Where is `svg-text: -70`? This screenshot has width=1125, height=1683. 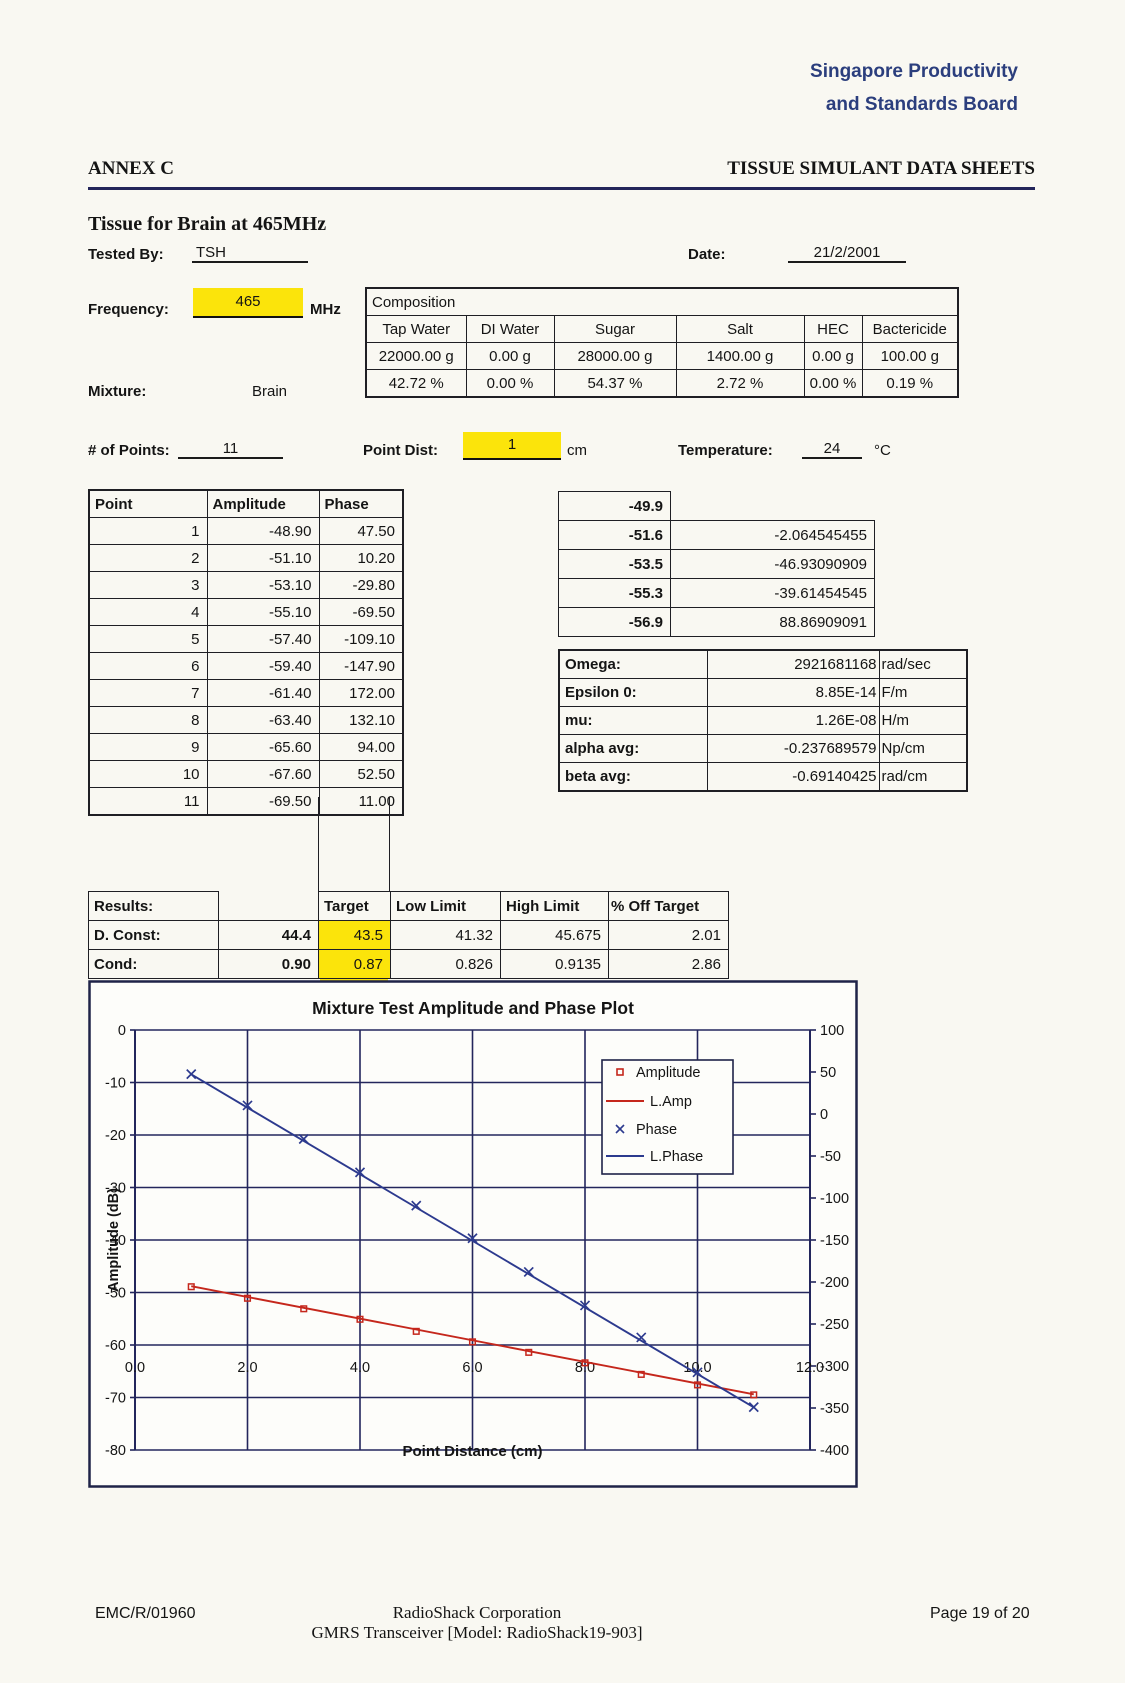 svg-text: -70 is located at coordinates (115, 1399).